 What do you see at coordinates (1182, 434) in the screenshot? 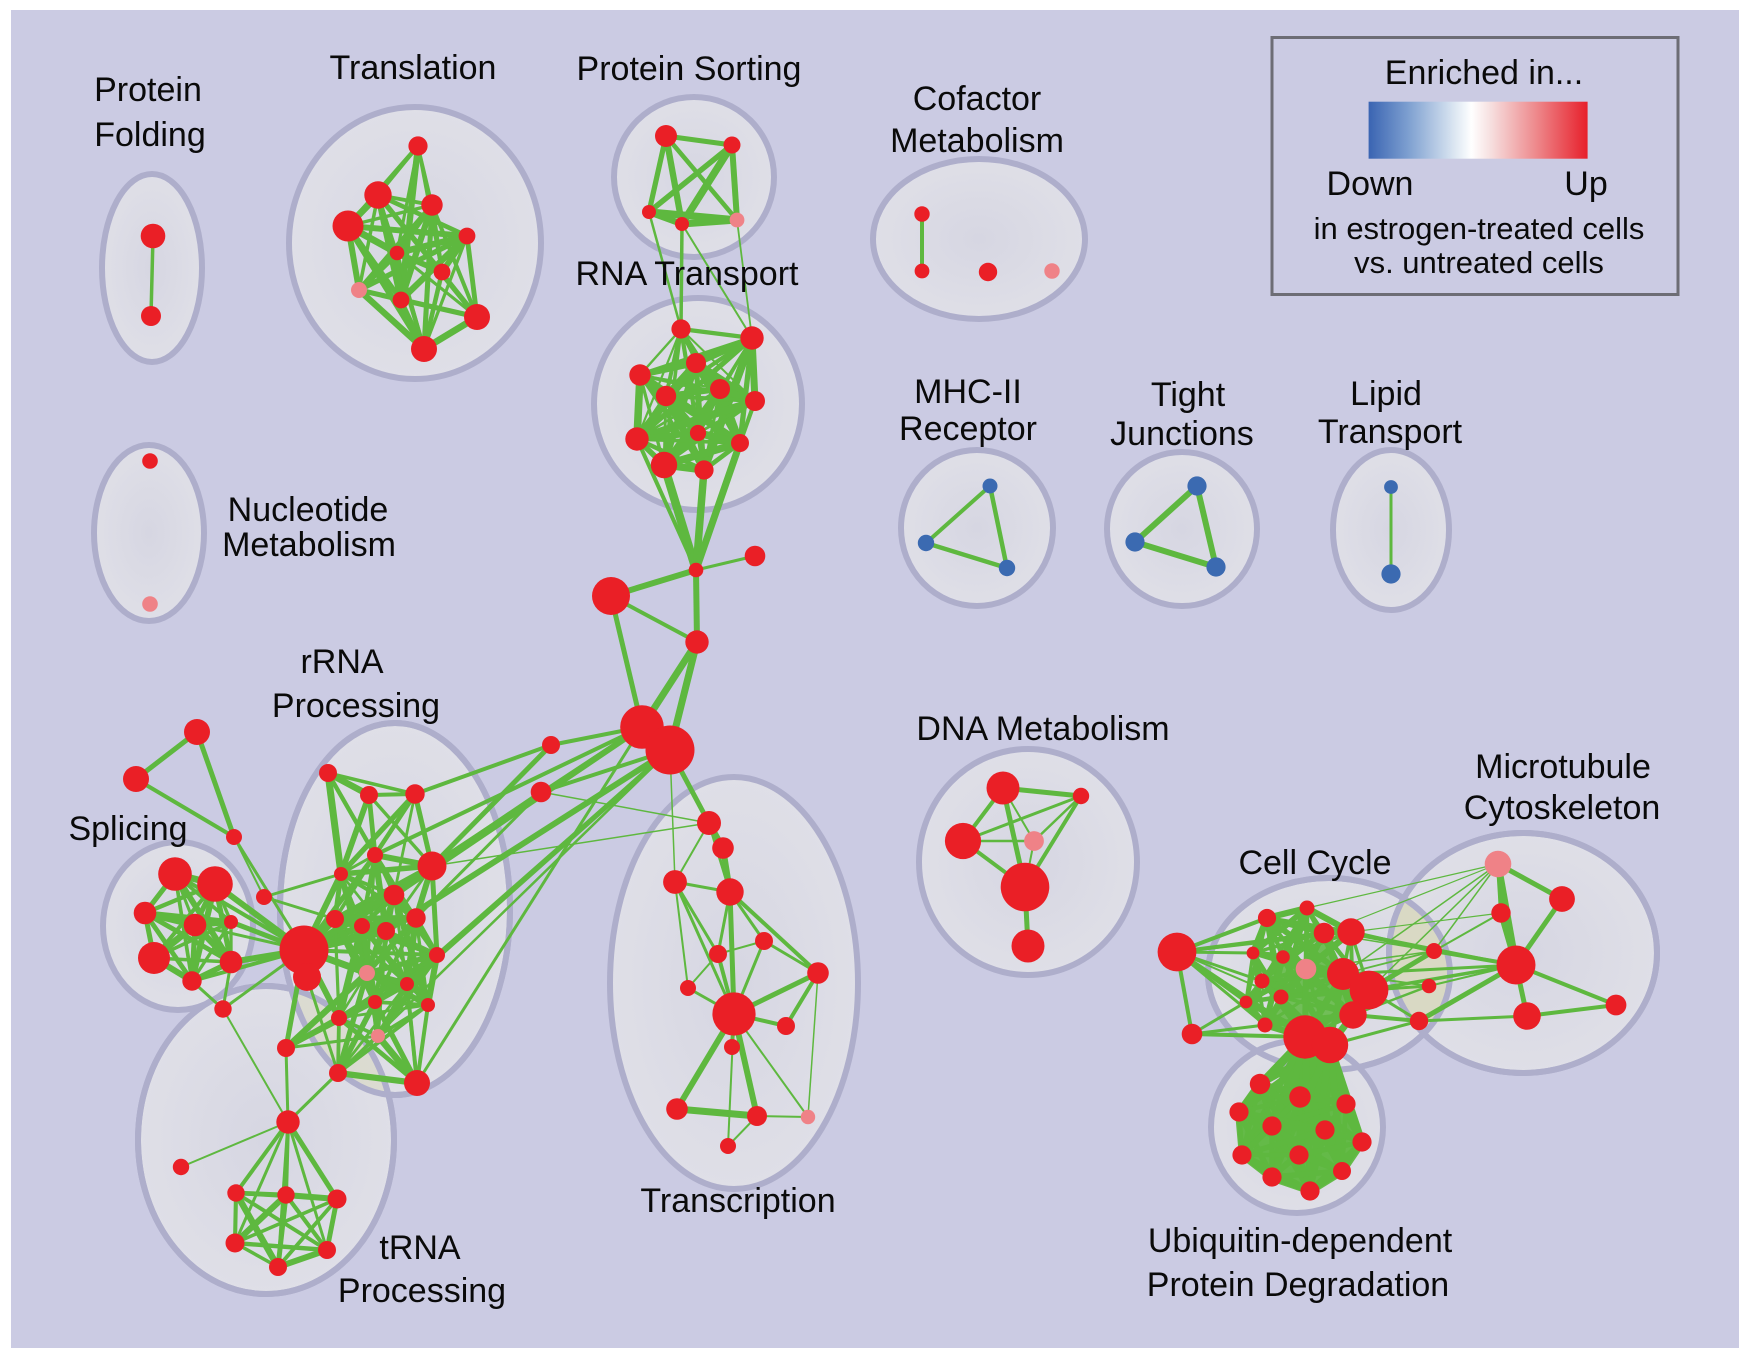
I see `svg-text: Junctions` at bounding box center [1182, 434].